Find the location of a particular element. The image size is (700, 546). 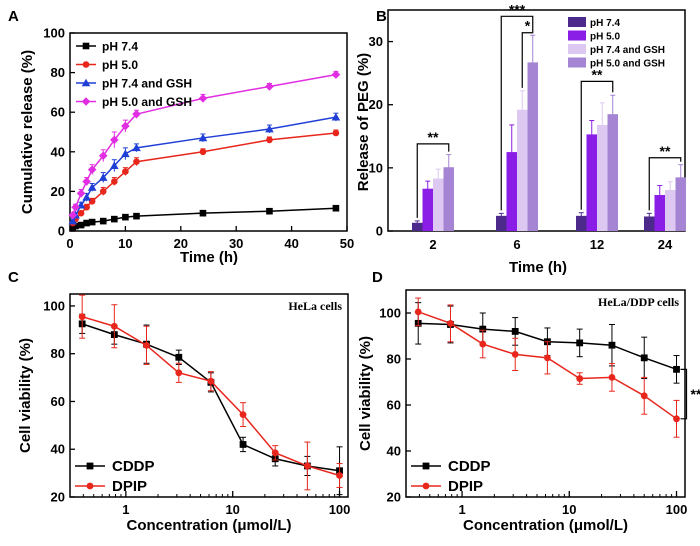

y-axis-label: Release of PEG (%) is located at coordinates (363, 122).